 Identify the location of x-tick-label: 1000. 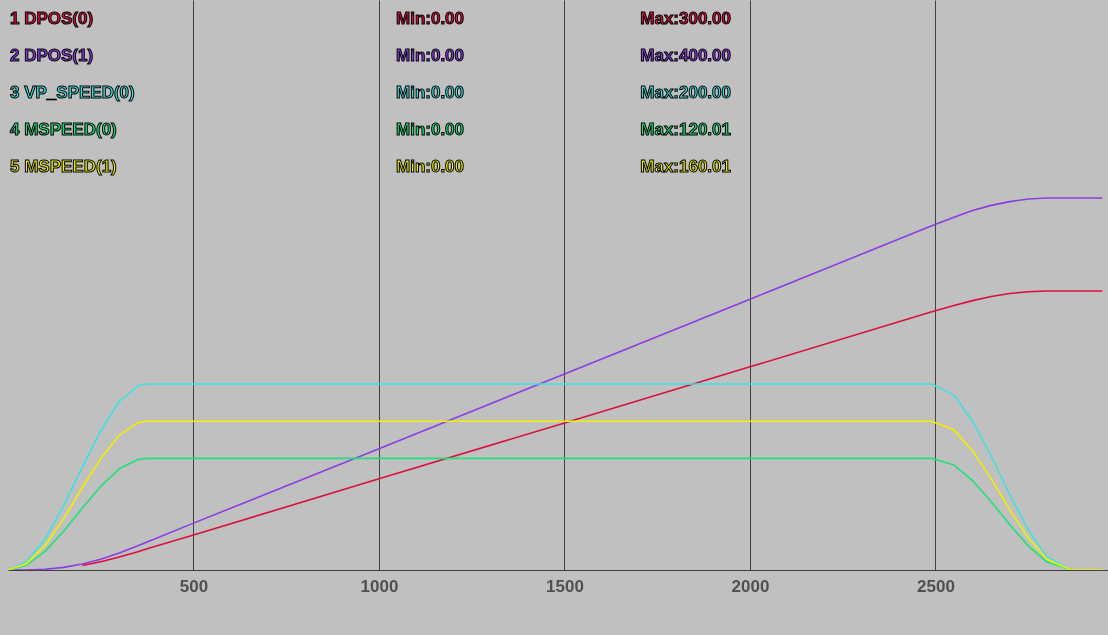
(379, 586).